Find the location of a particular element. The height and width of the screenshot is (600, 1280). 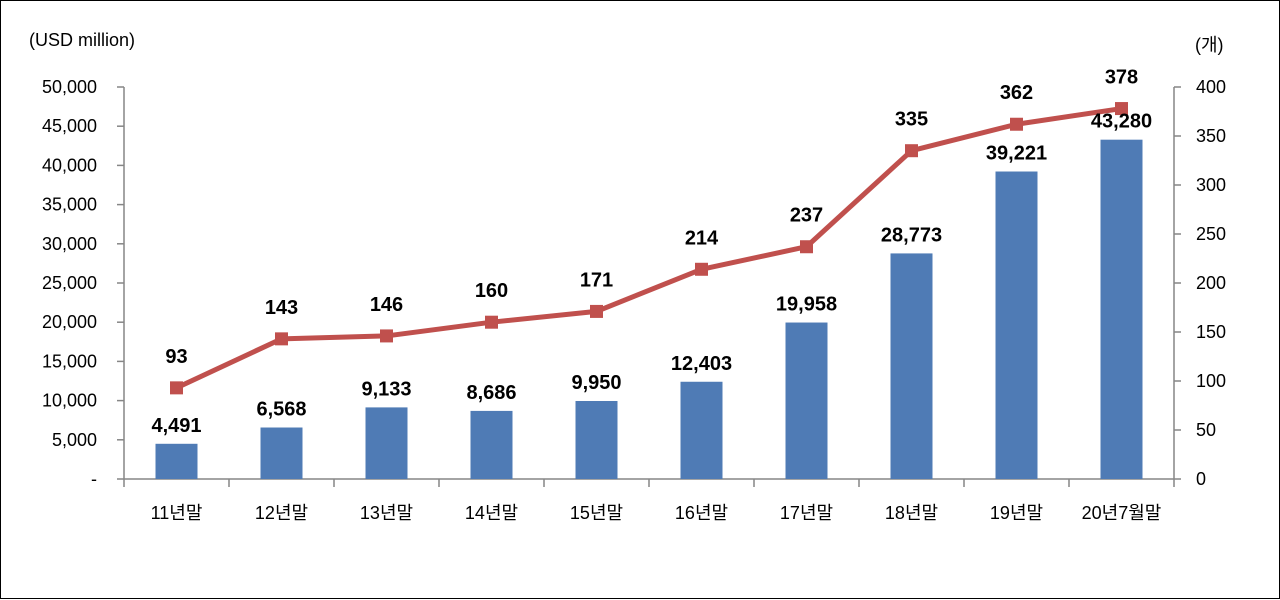

left-y-tick-label: 20,000 is located at coordinates (69, 322).